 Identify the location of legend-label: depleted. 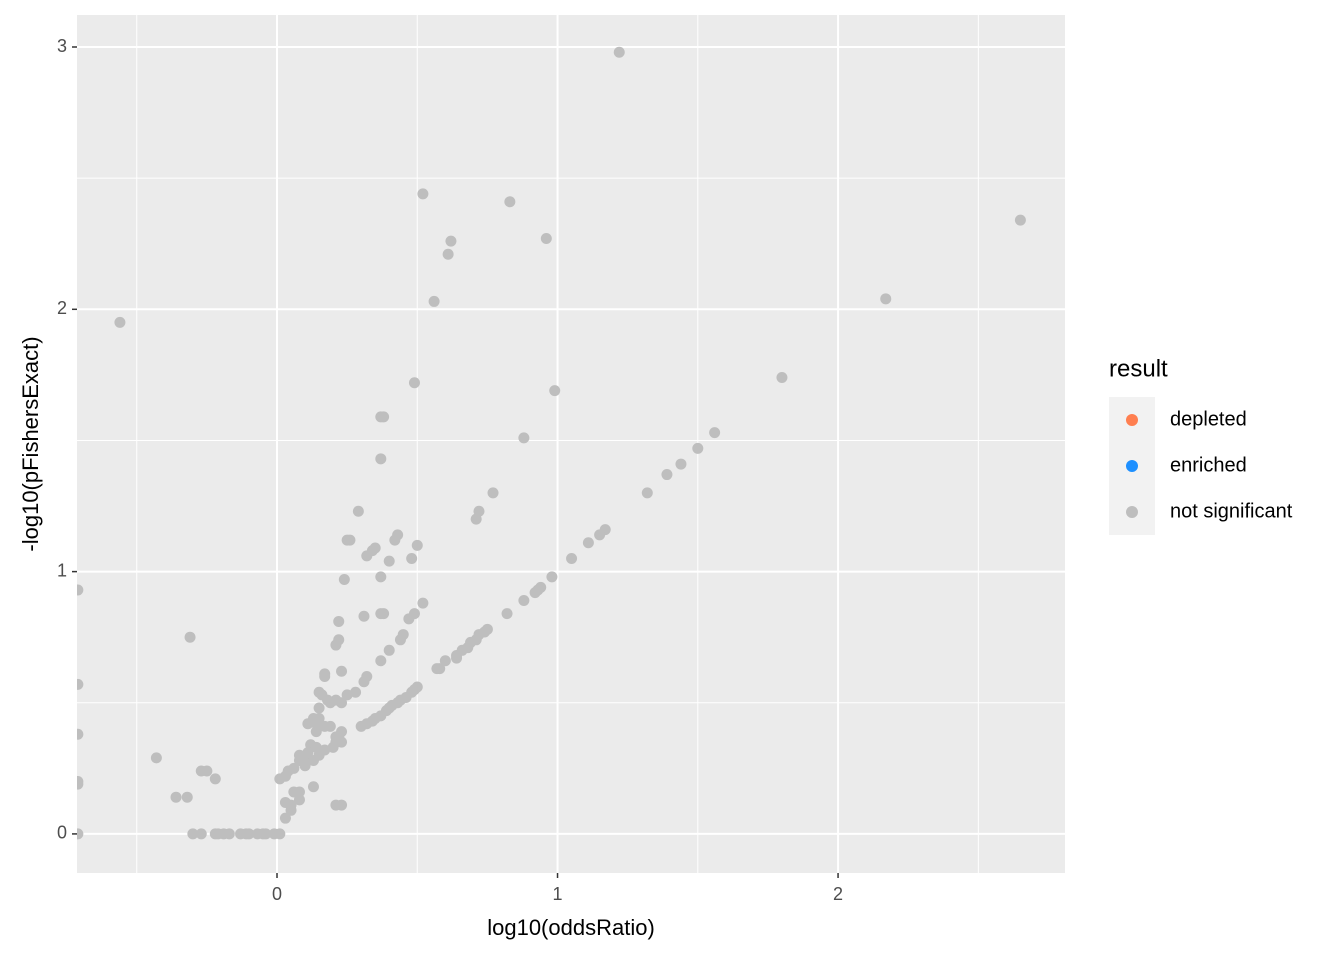
(1208, 419).